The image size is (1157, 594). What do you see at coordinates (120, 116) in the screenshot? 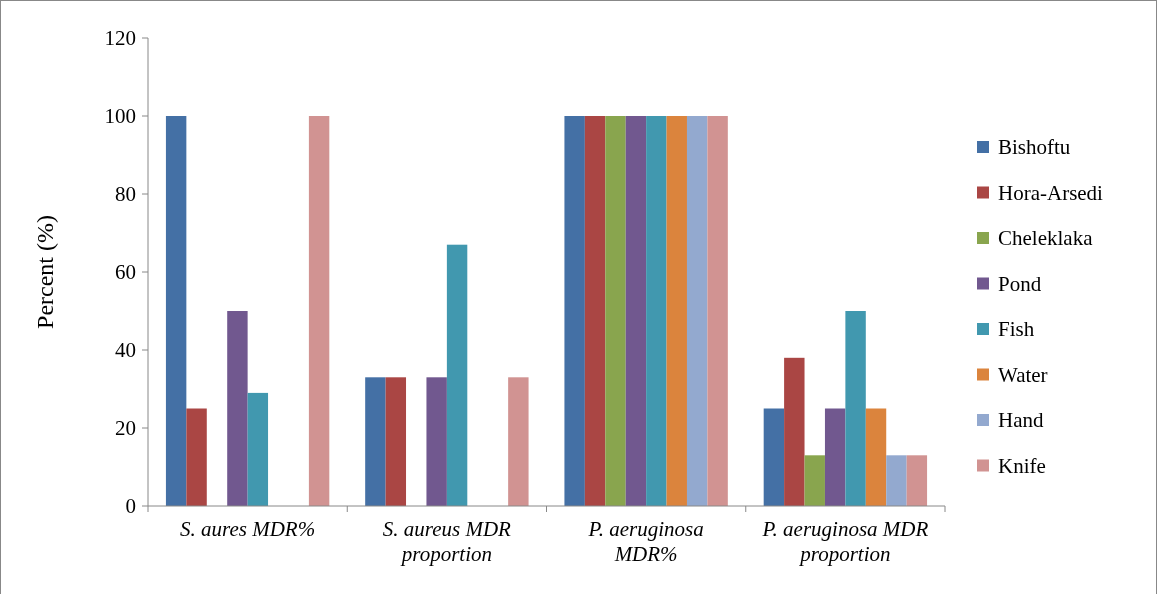
I see `y-tick-label: 100` at bounding box center [120, 116].